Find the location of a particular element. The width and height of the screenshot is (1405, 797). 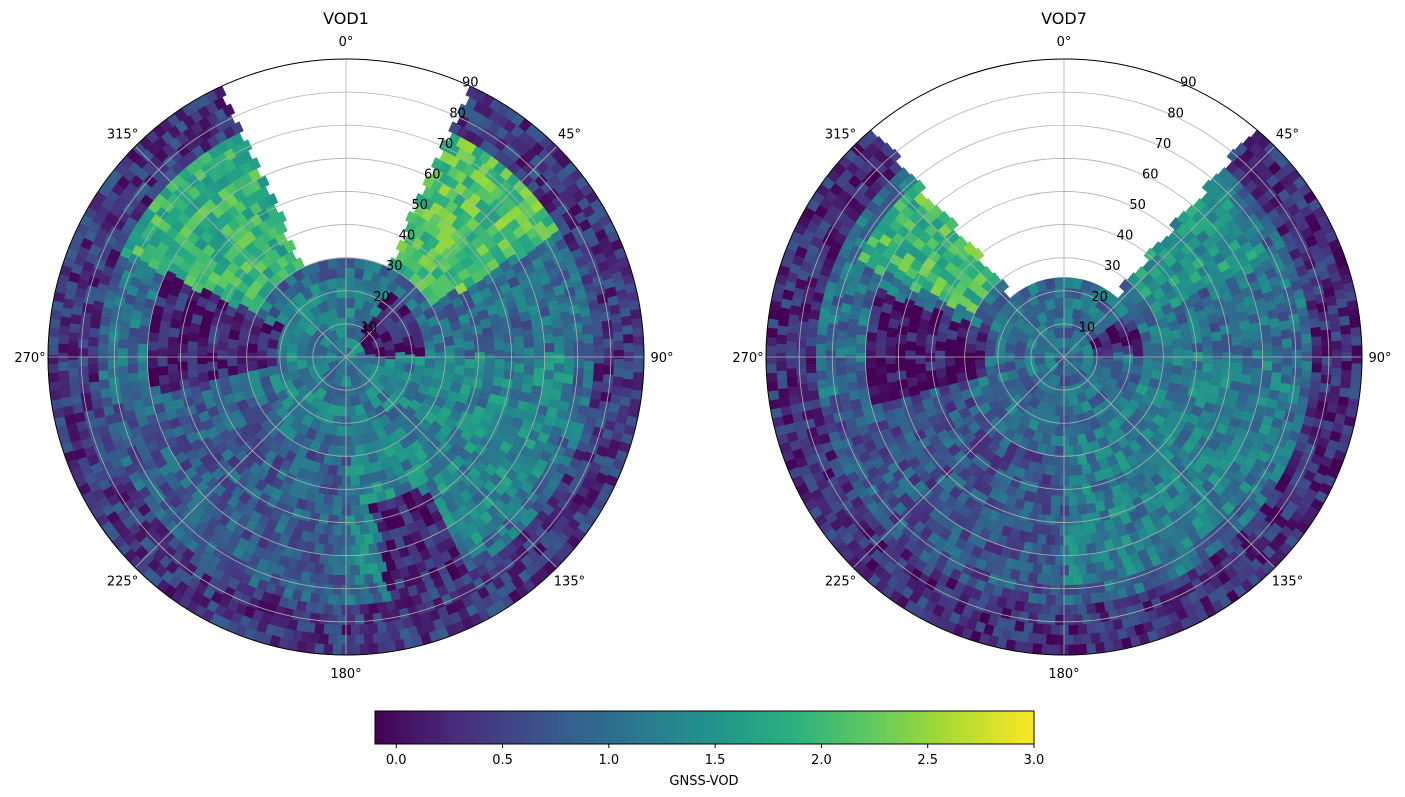

theta-tick-label: 180° is located at coordinates (345, 674).